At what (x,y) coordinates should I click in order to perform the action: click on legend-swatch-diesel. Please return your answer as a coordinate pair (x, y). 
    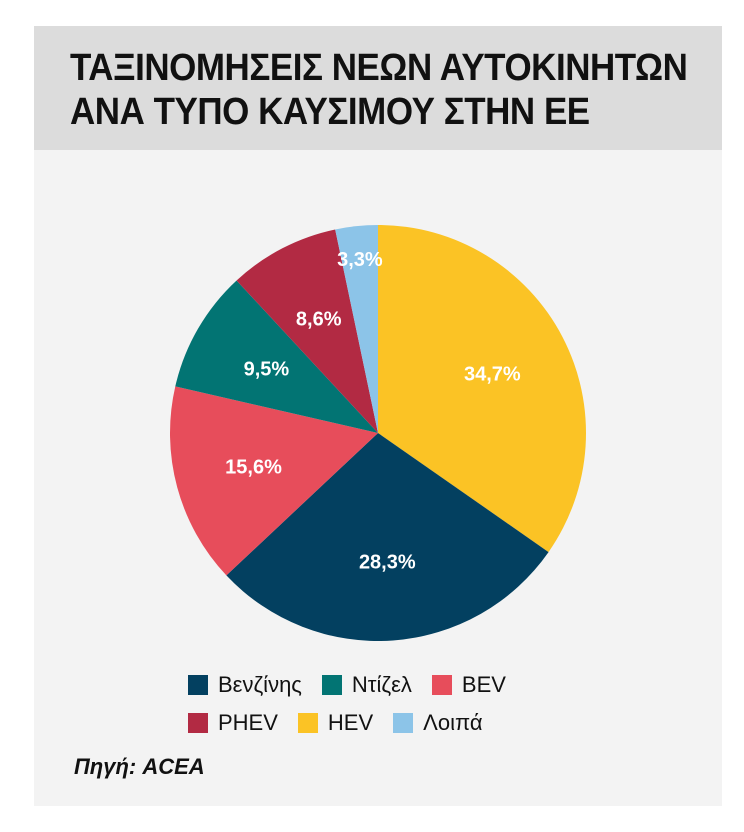
    Looking at the image, I should click on (331, 685).